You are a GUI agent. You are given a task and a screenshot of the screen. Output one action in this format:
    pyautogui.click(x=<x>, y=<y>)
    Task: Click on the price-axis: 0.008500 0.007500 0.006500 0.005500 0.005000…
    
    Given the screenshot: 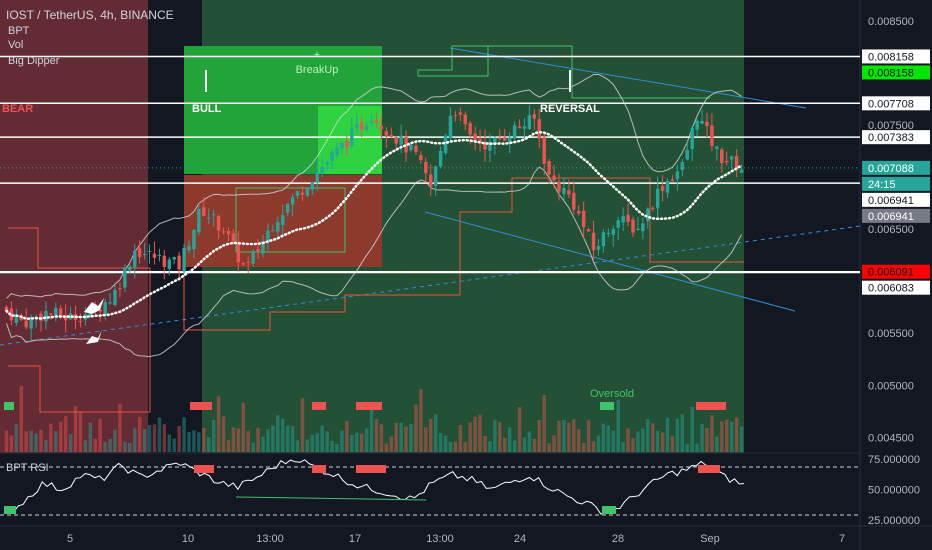 What is the action you would take?
    pyautogui.click(x=896, y=230)
    